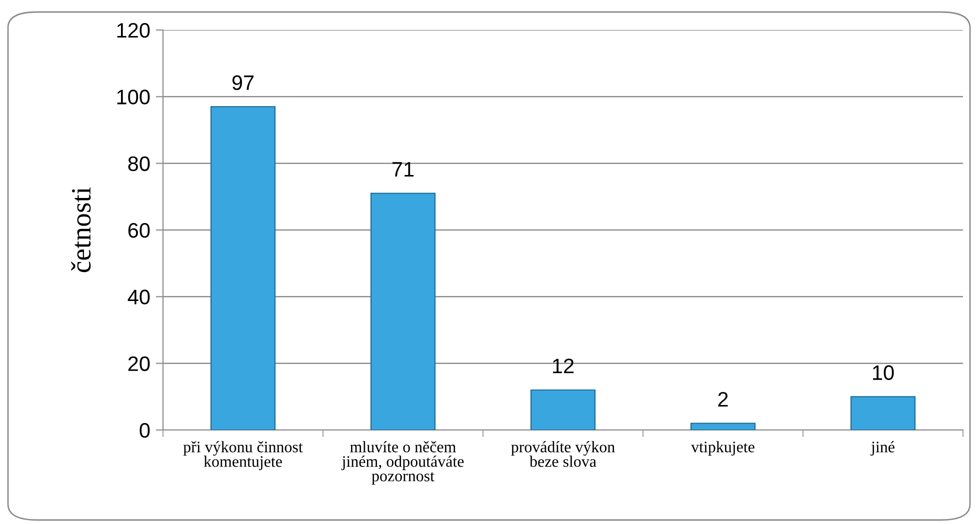 The height and width of the screenshot is (524, 978). I want to click on x-tick-label: mluvíte o něčem jiném, odpoutáváte pozornost, so click(402, 463).